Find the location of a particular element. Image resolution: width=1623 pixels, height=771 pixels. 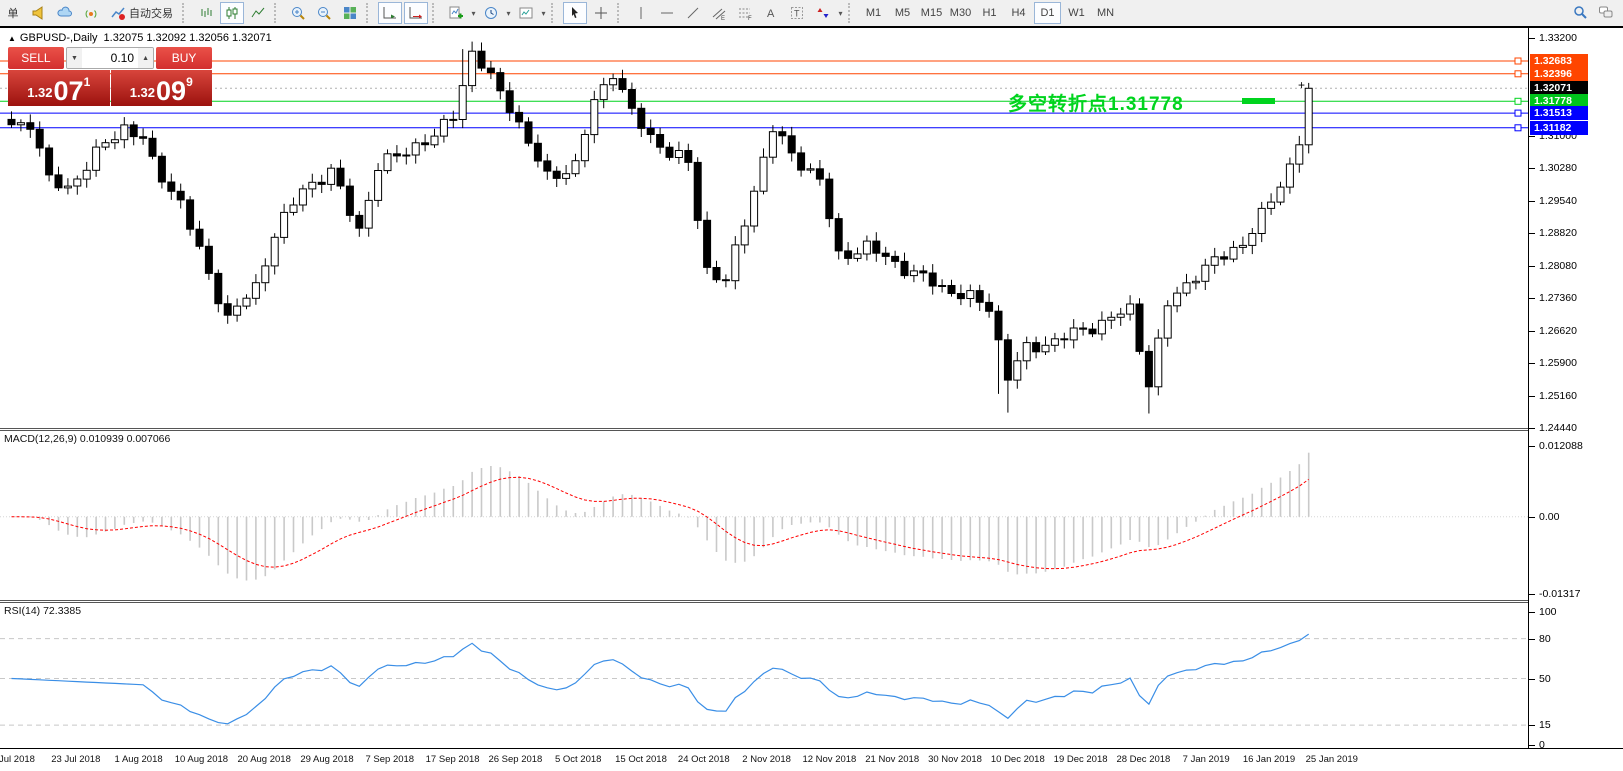

buy-button: BUY is located at coordinates (184, 58).